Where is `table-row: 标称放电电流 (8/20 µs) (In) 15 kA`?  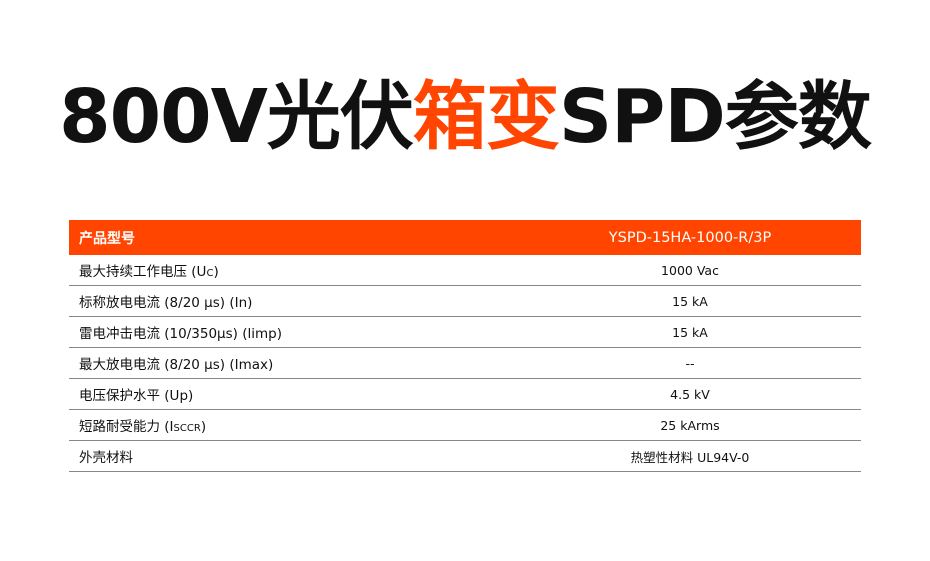
table-row: 标称放电电流 (8/20 µs) (In) 15 kA is located at coordinates (465, 301).